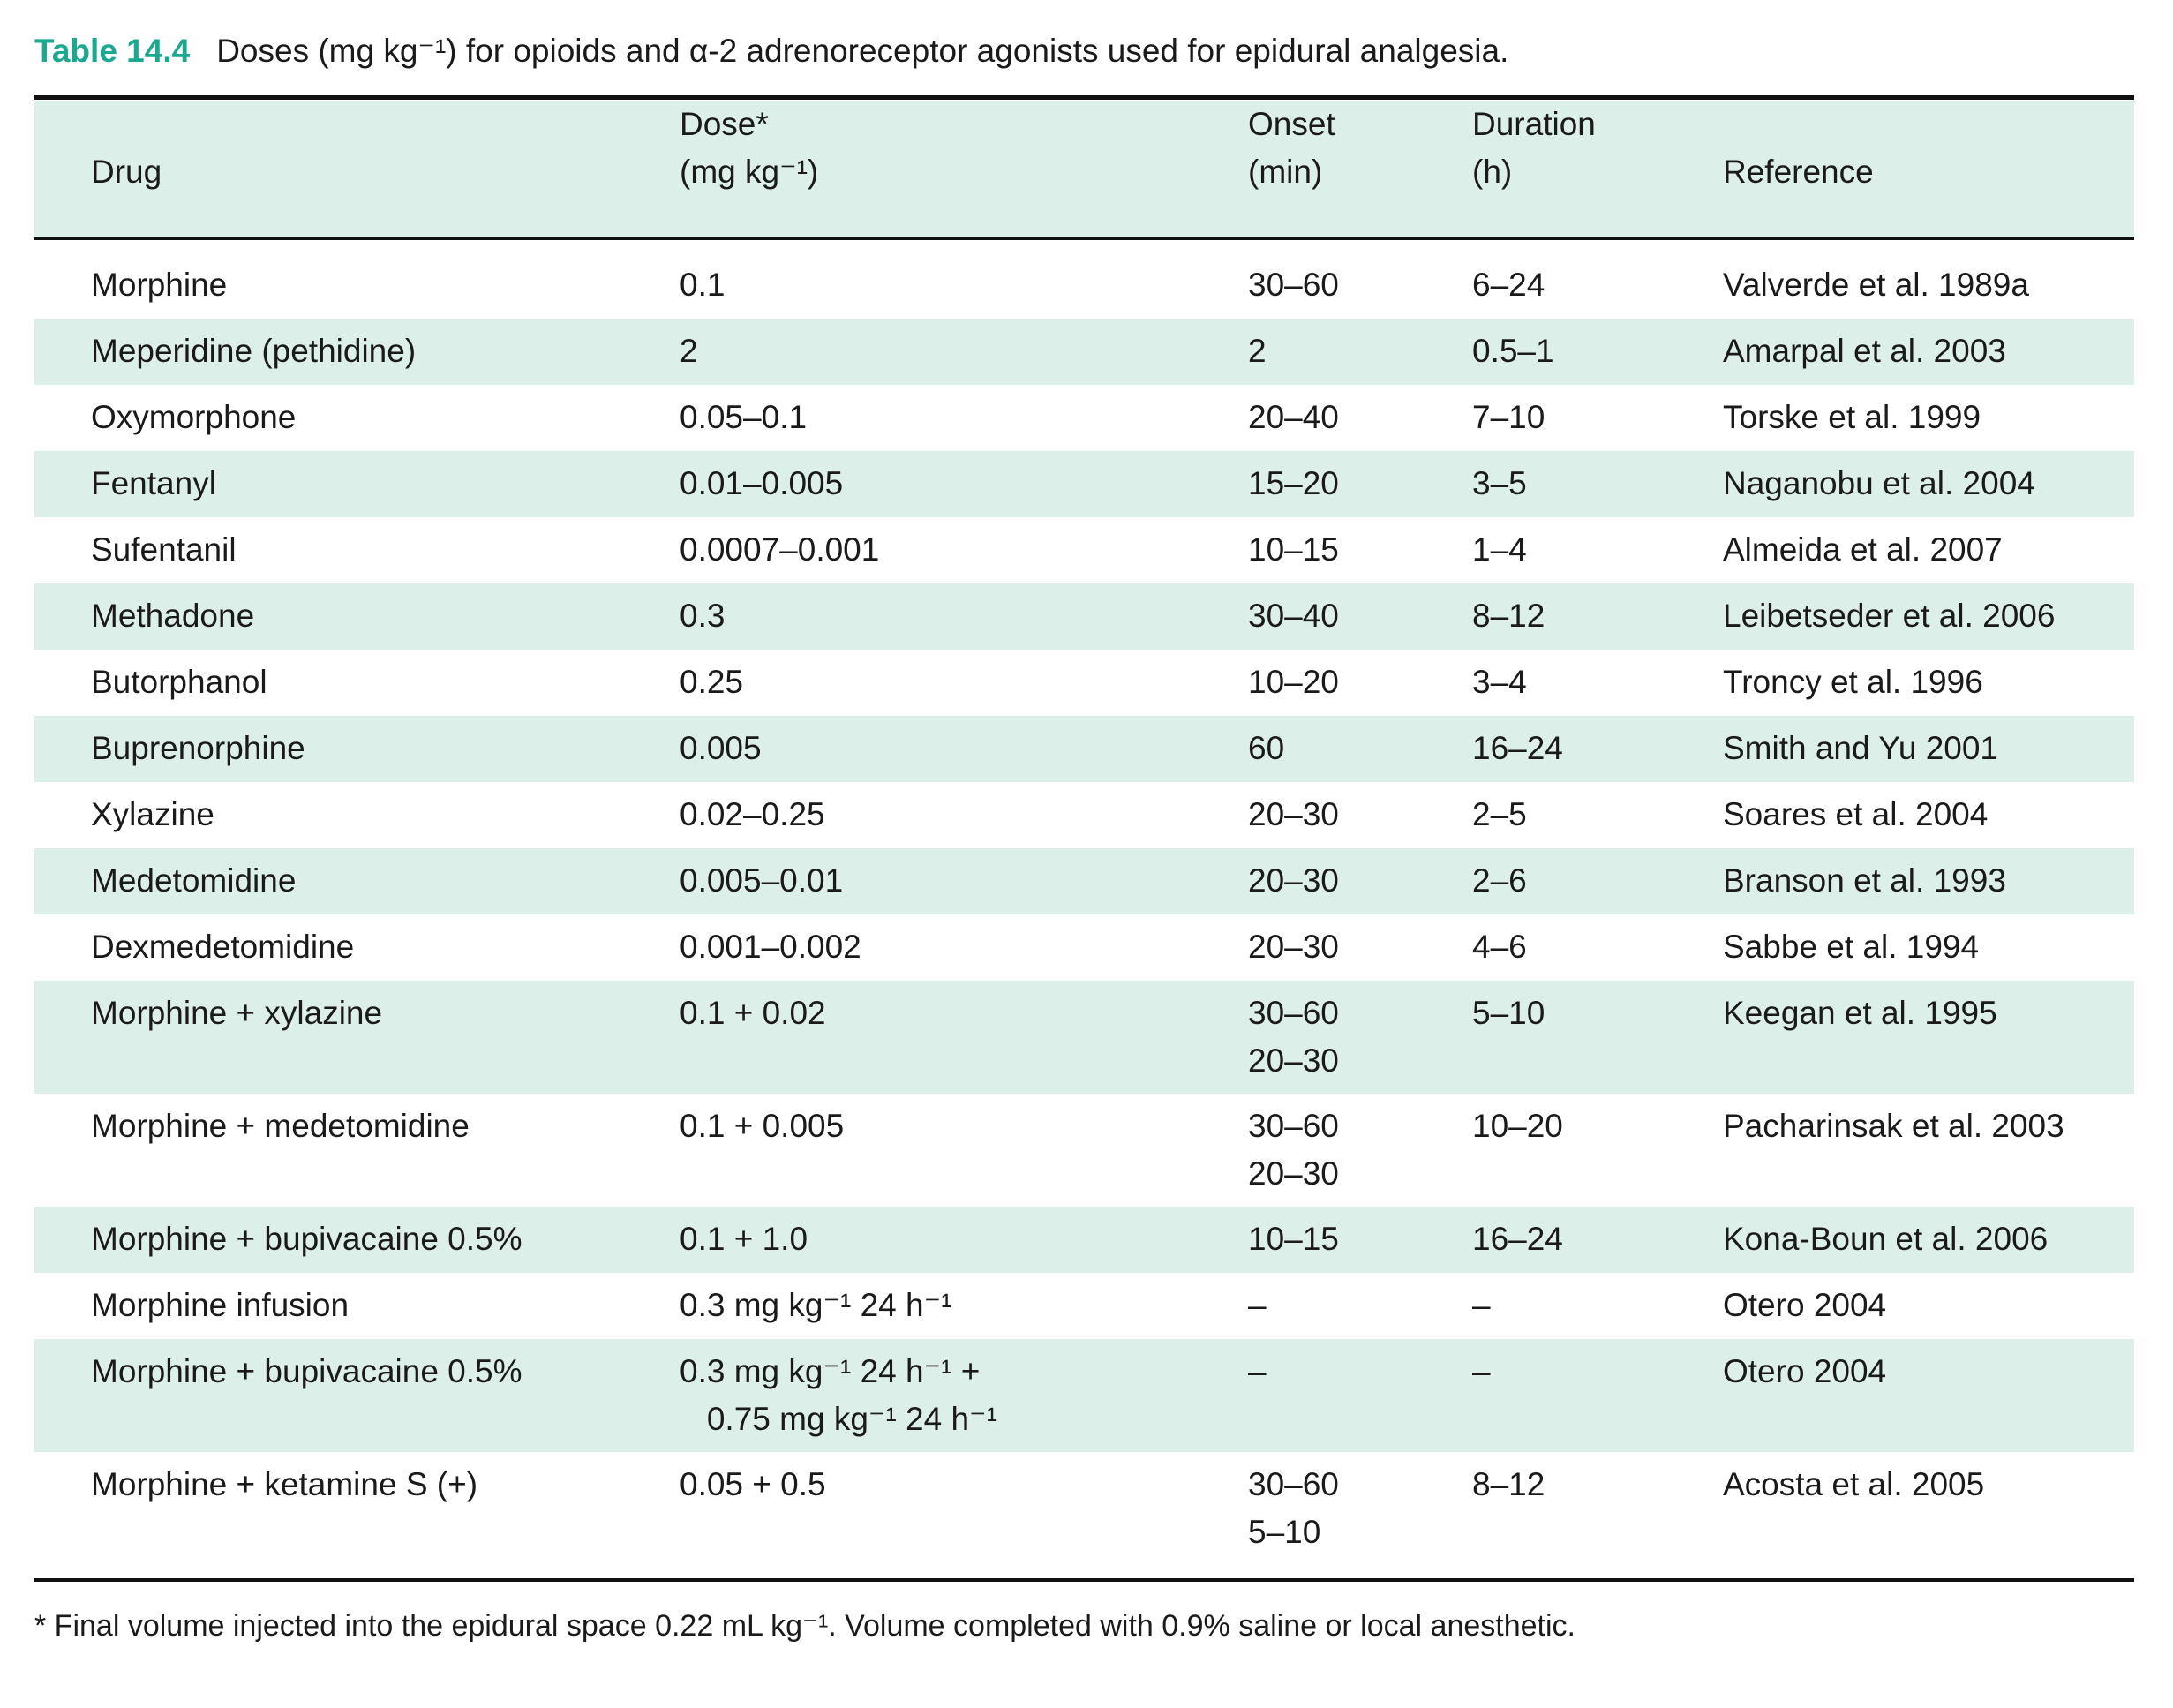 The height and width of the screenshot is (1708, 2173). Describe the element at coordinates (689, 351) in the screenshot. I see `cell-dose: 2` at that location.